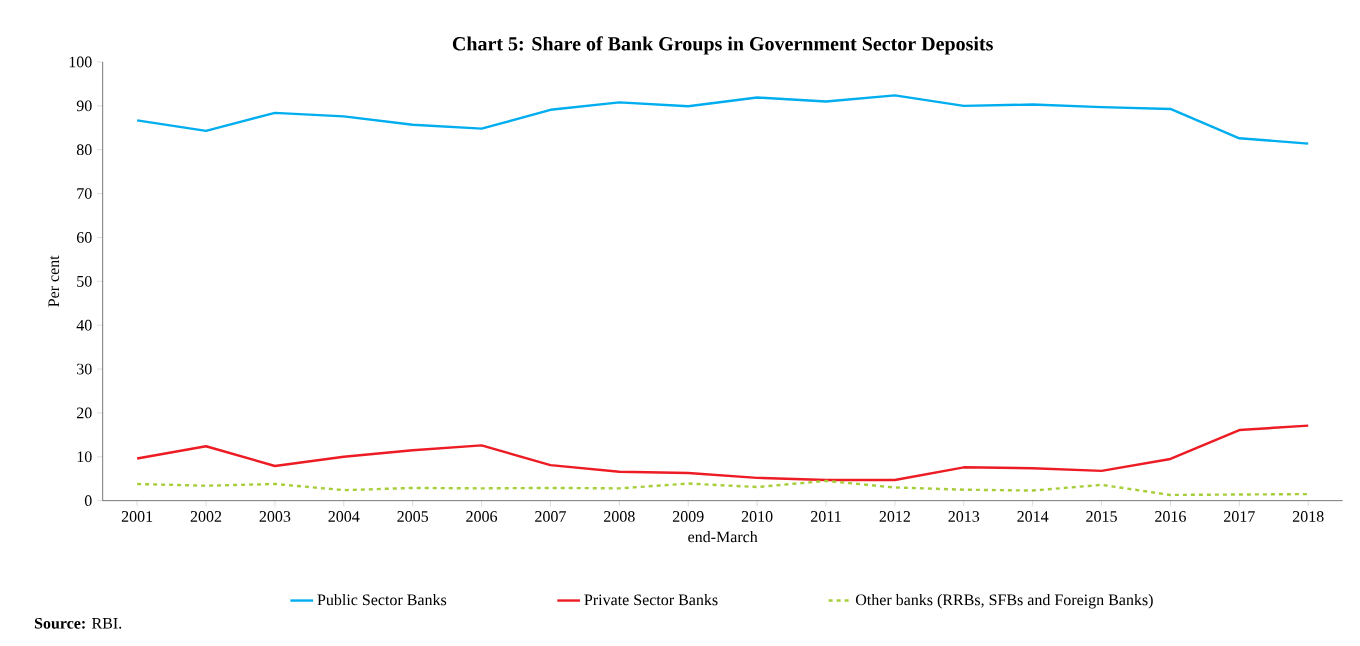 Image resolution: width=1360 pixels, height=646 pixels. Describe the element at coordinates (413, 516) in the screenshot. I see `x-tick-label: 2005` at that location.